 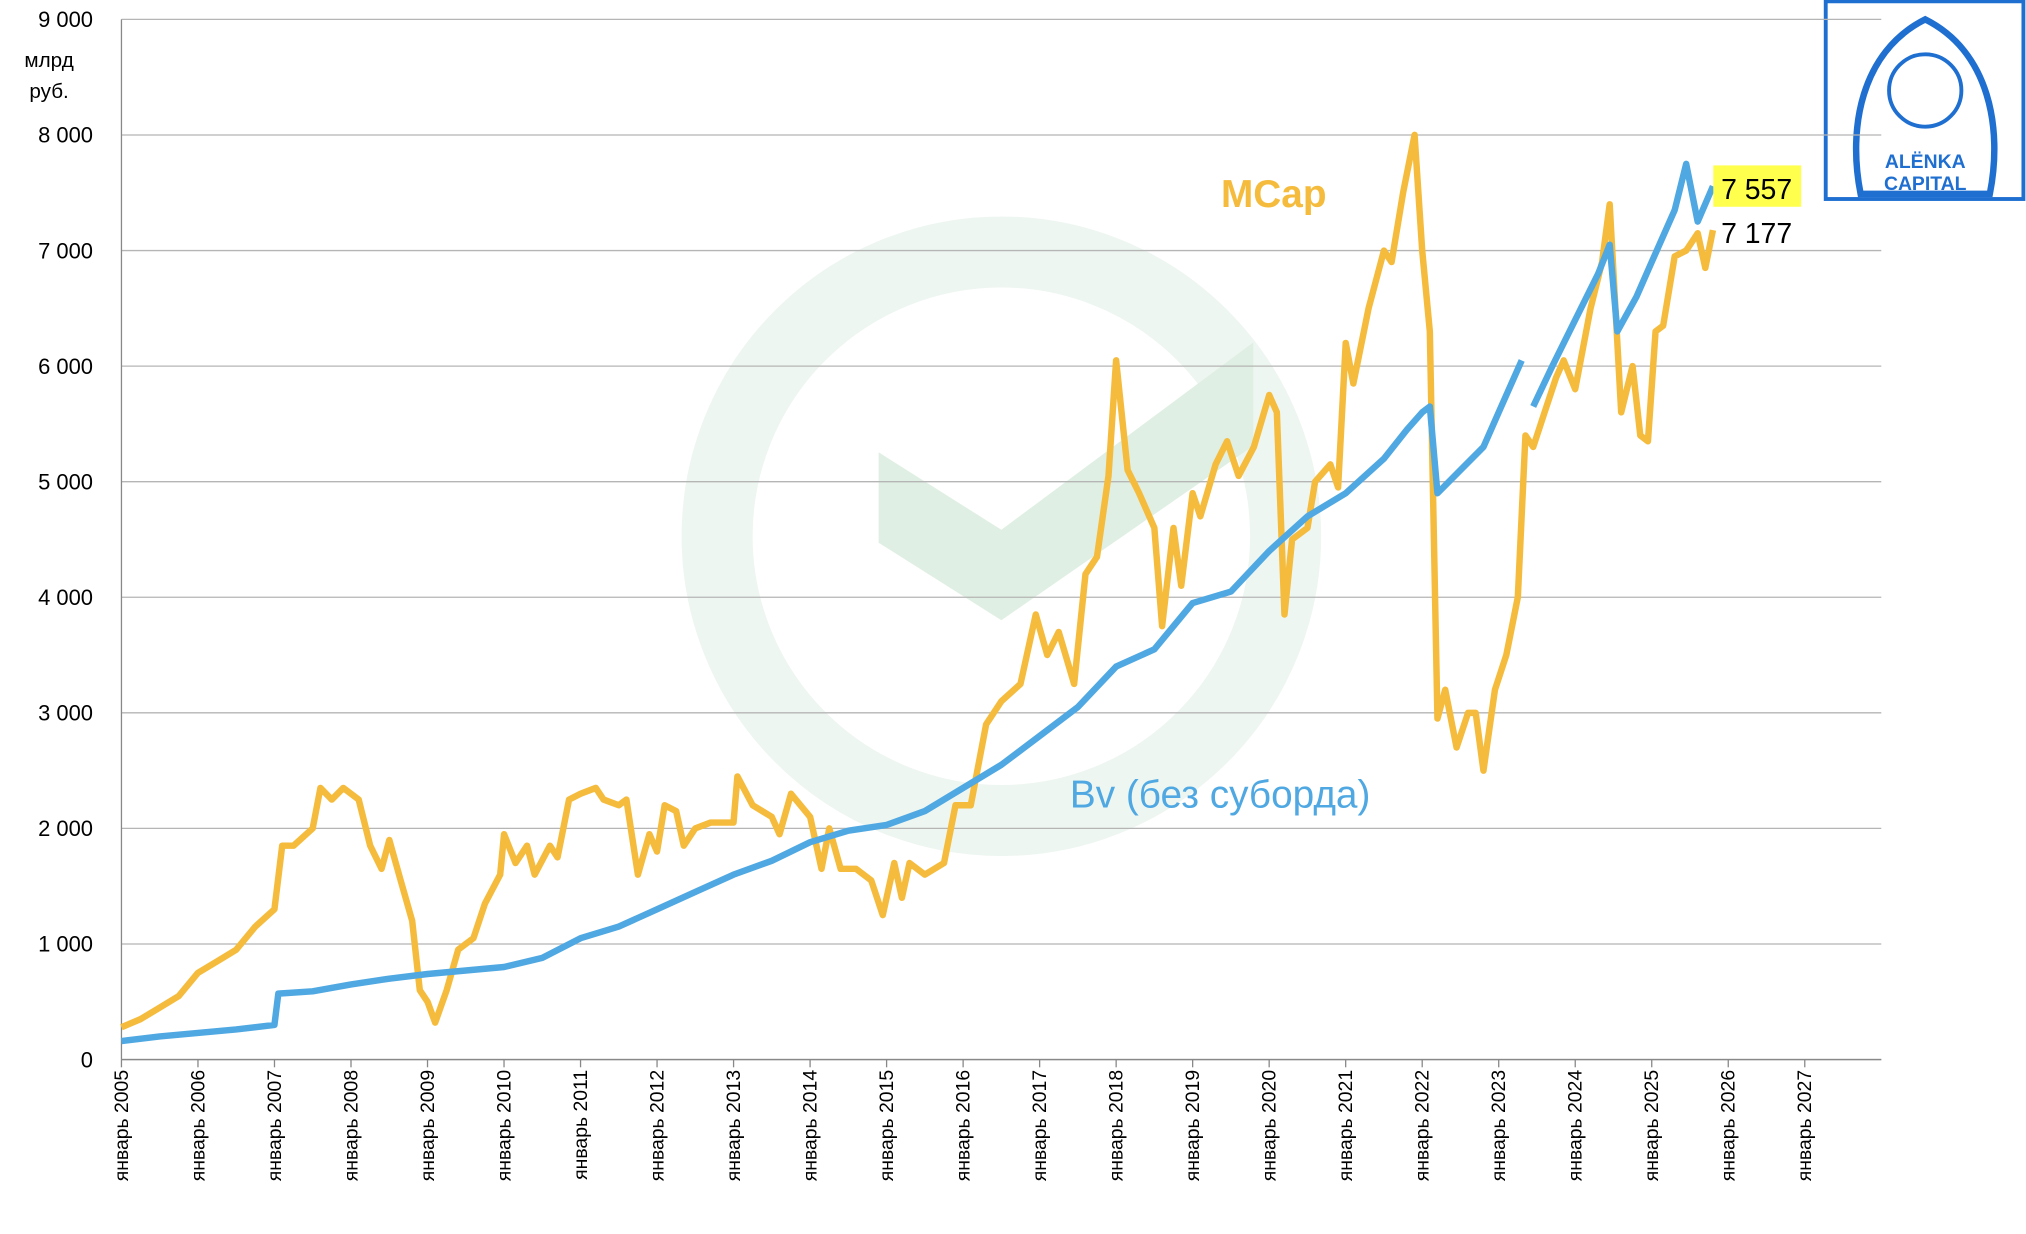 I want to click on label-highlight, so click(x=1757, y=186).